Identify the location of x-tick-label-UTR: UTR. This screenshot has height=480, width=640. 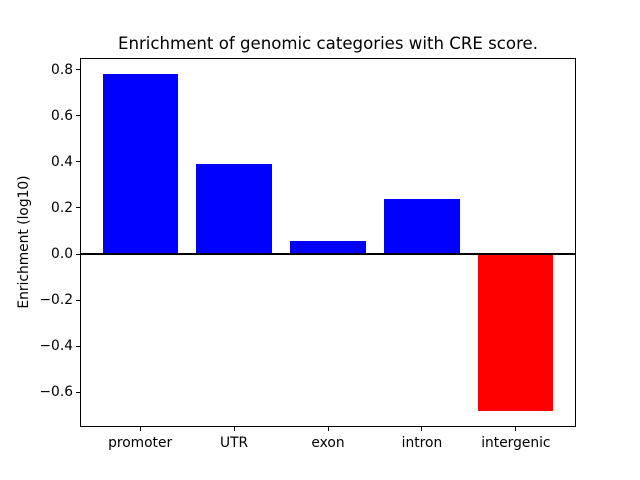
(234, 443).